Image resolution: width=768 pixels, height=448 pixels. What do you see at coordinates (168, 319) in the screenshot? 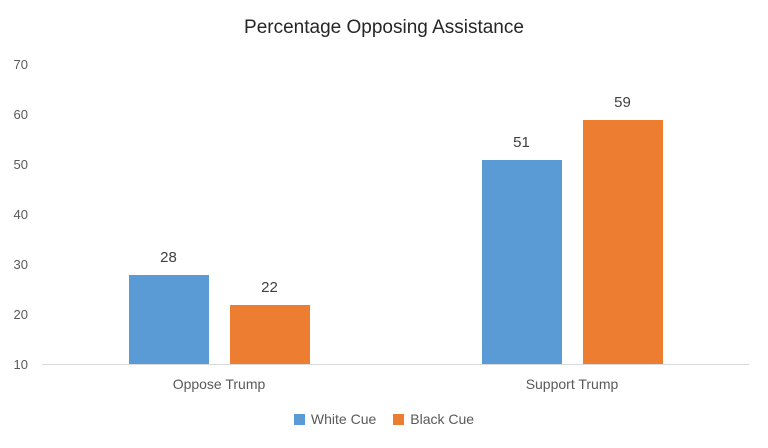
I see `bar-white-cue-oppose-trump` at bounding box center [168, 319].